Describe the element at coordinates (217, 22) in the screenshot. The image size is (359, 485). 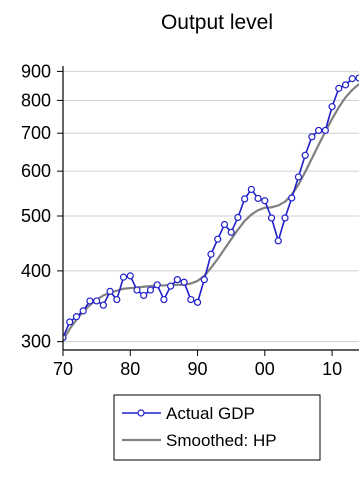
I see `chart-title: Output level` at that location.